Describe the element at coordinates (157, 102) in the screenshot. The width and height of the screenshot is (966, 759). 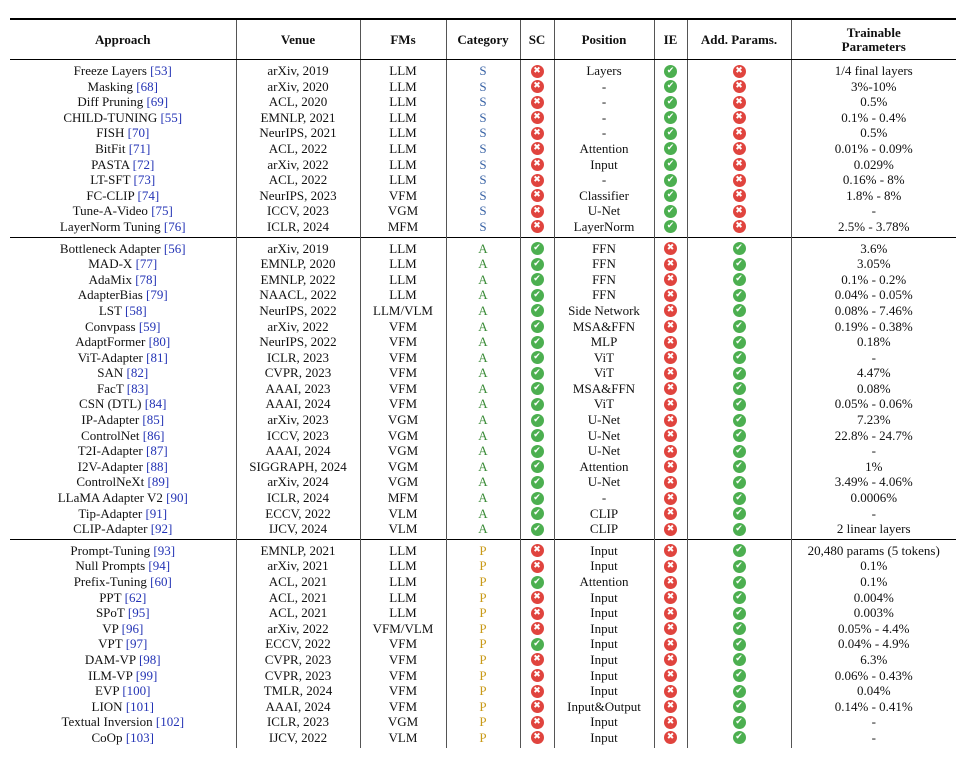
I see `citation-link: [69]` at that location.